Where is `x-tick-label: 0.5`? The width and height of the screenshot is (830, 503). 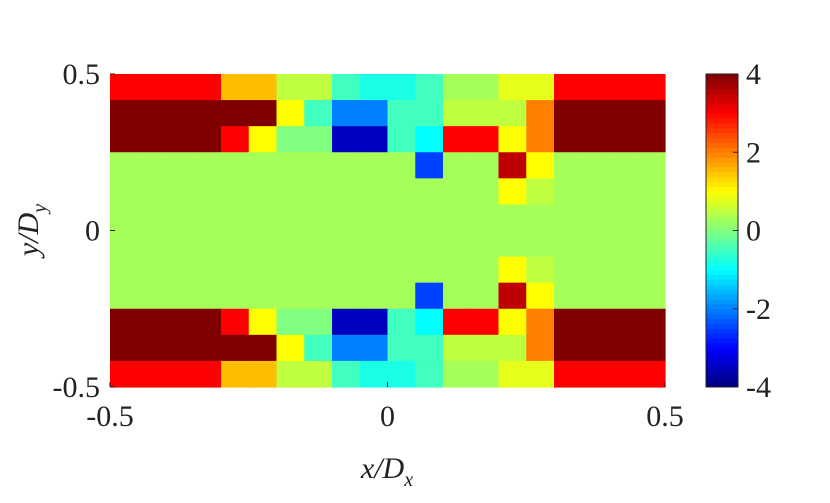 x-tick-label: 0.5 is located at coordinates (665, 416).